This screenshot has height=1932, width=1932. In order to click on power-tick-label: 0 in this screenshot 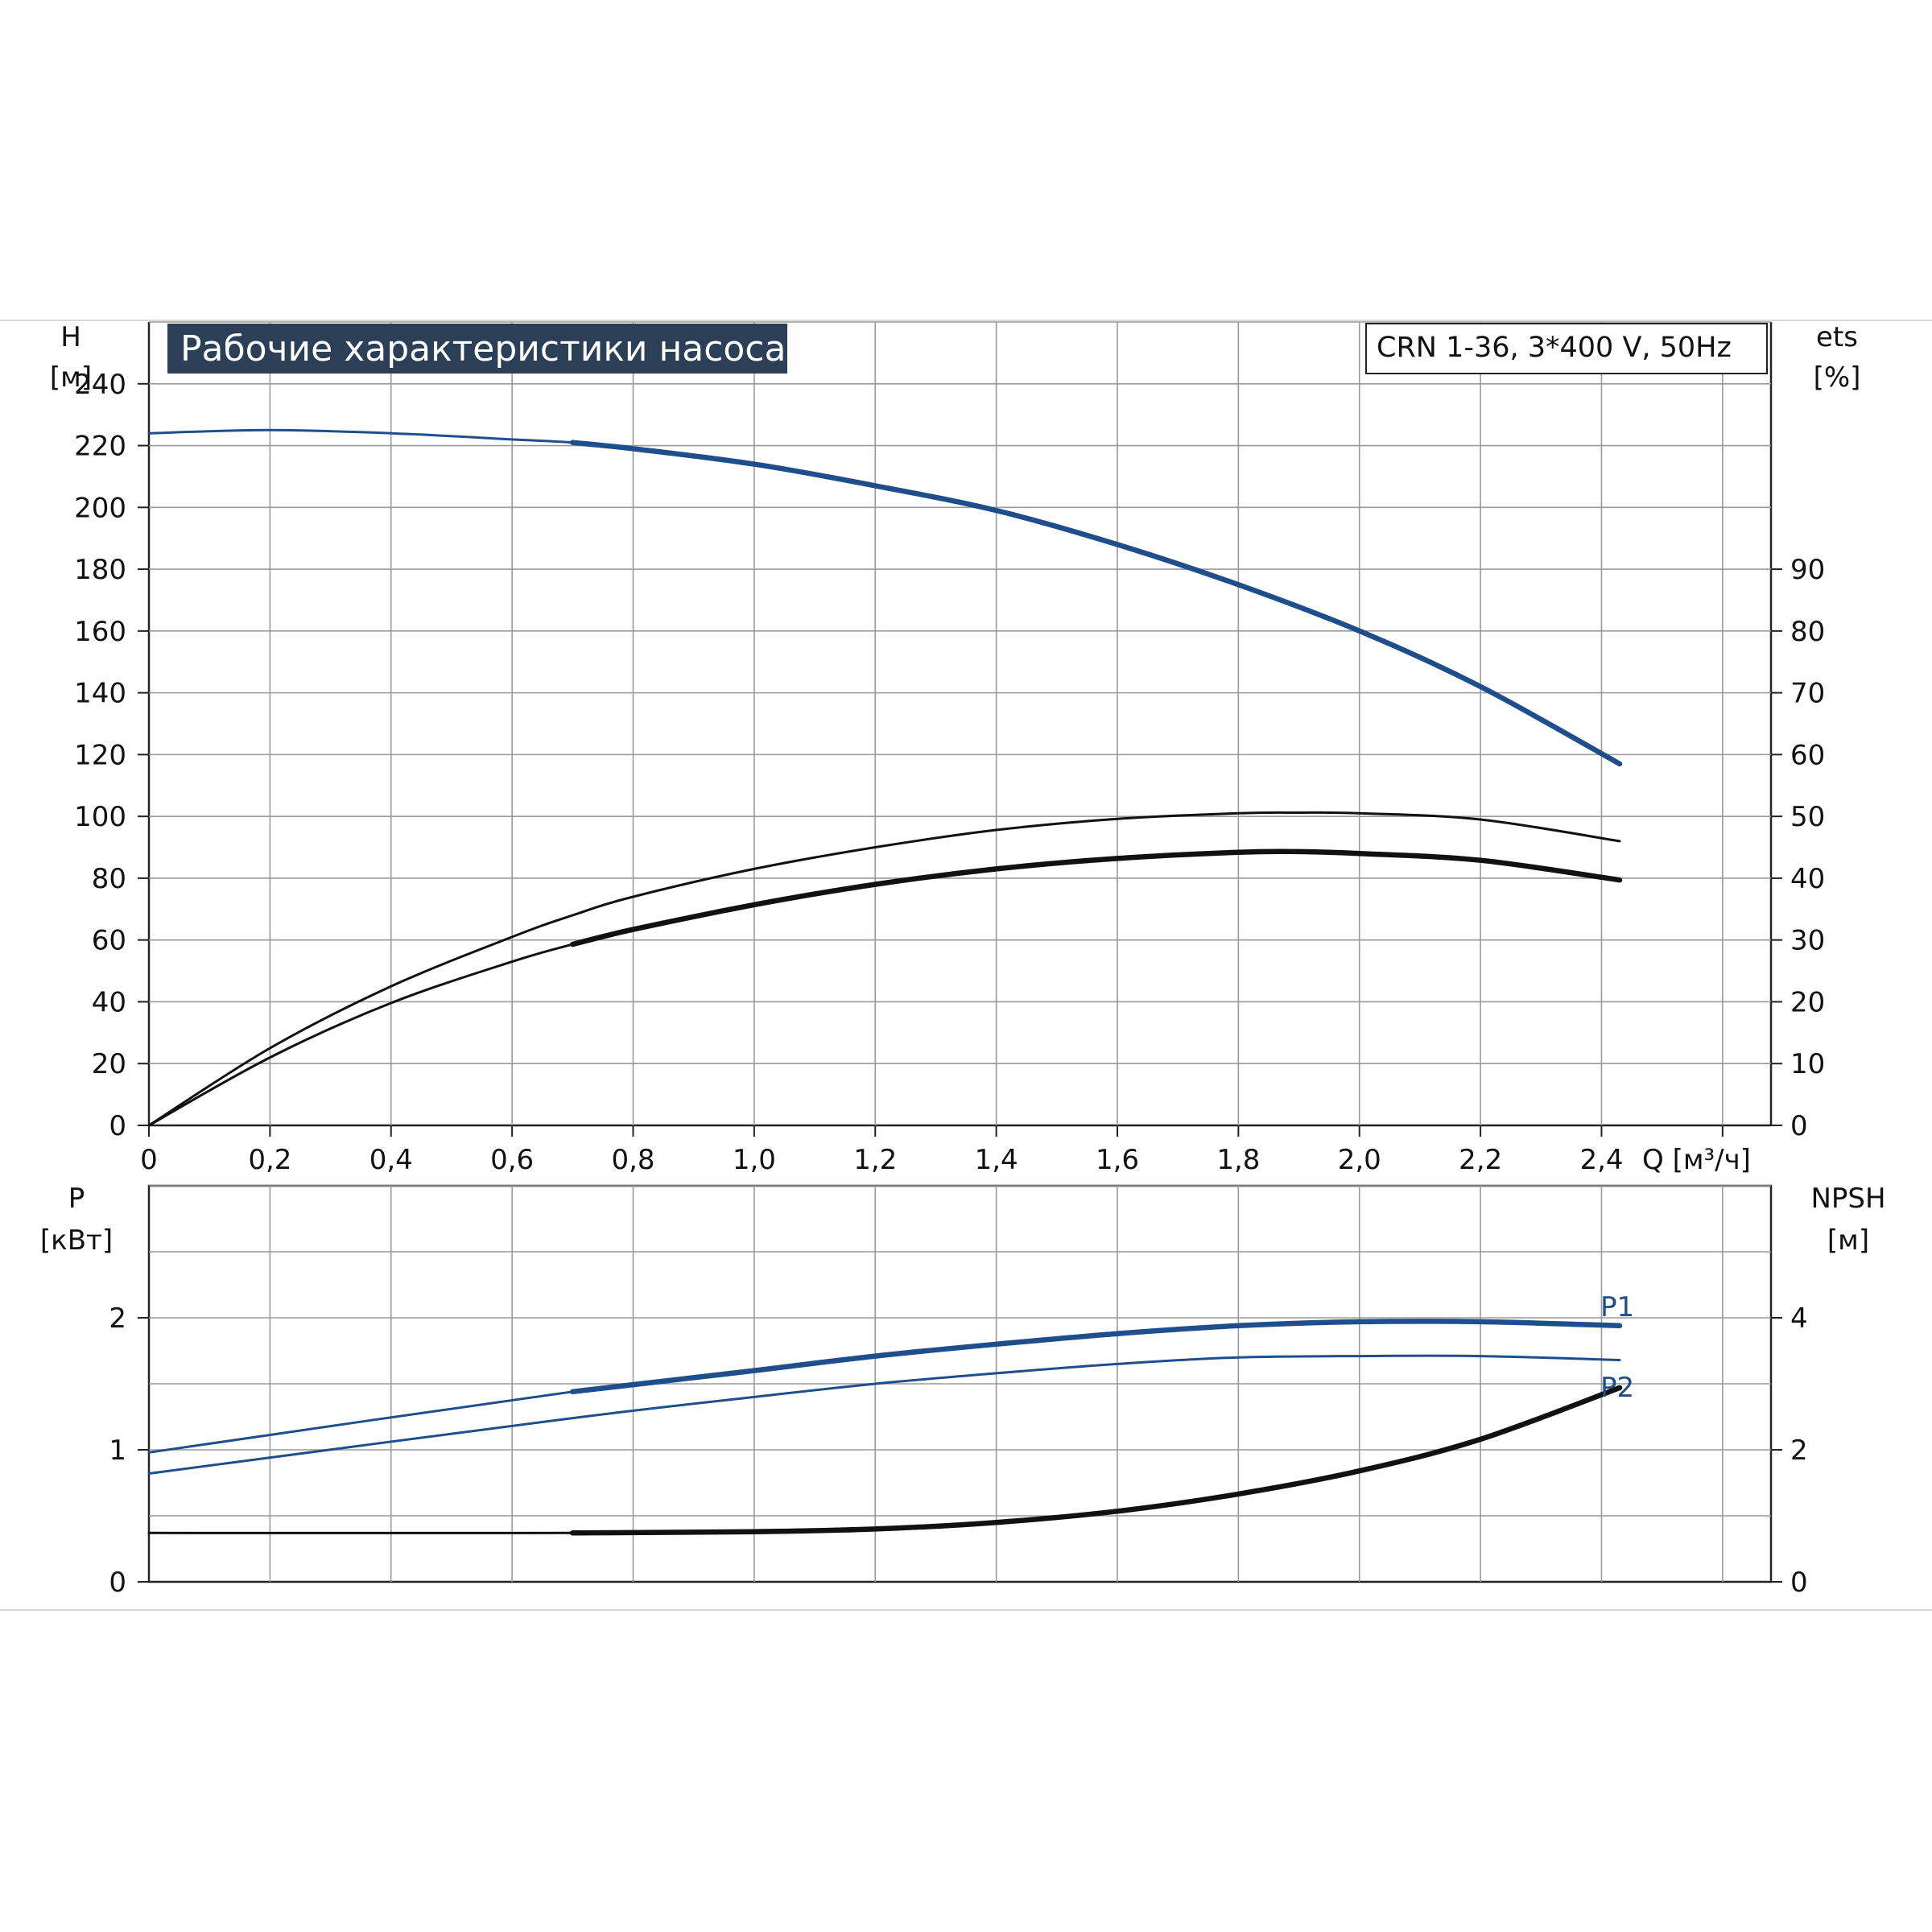, I will do `click(117, 1583)`.